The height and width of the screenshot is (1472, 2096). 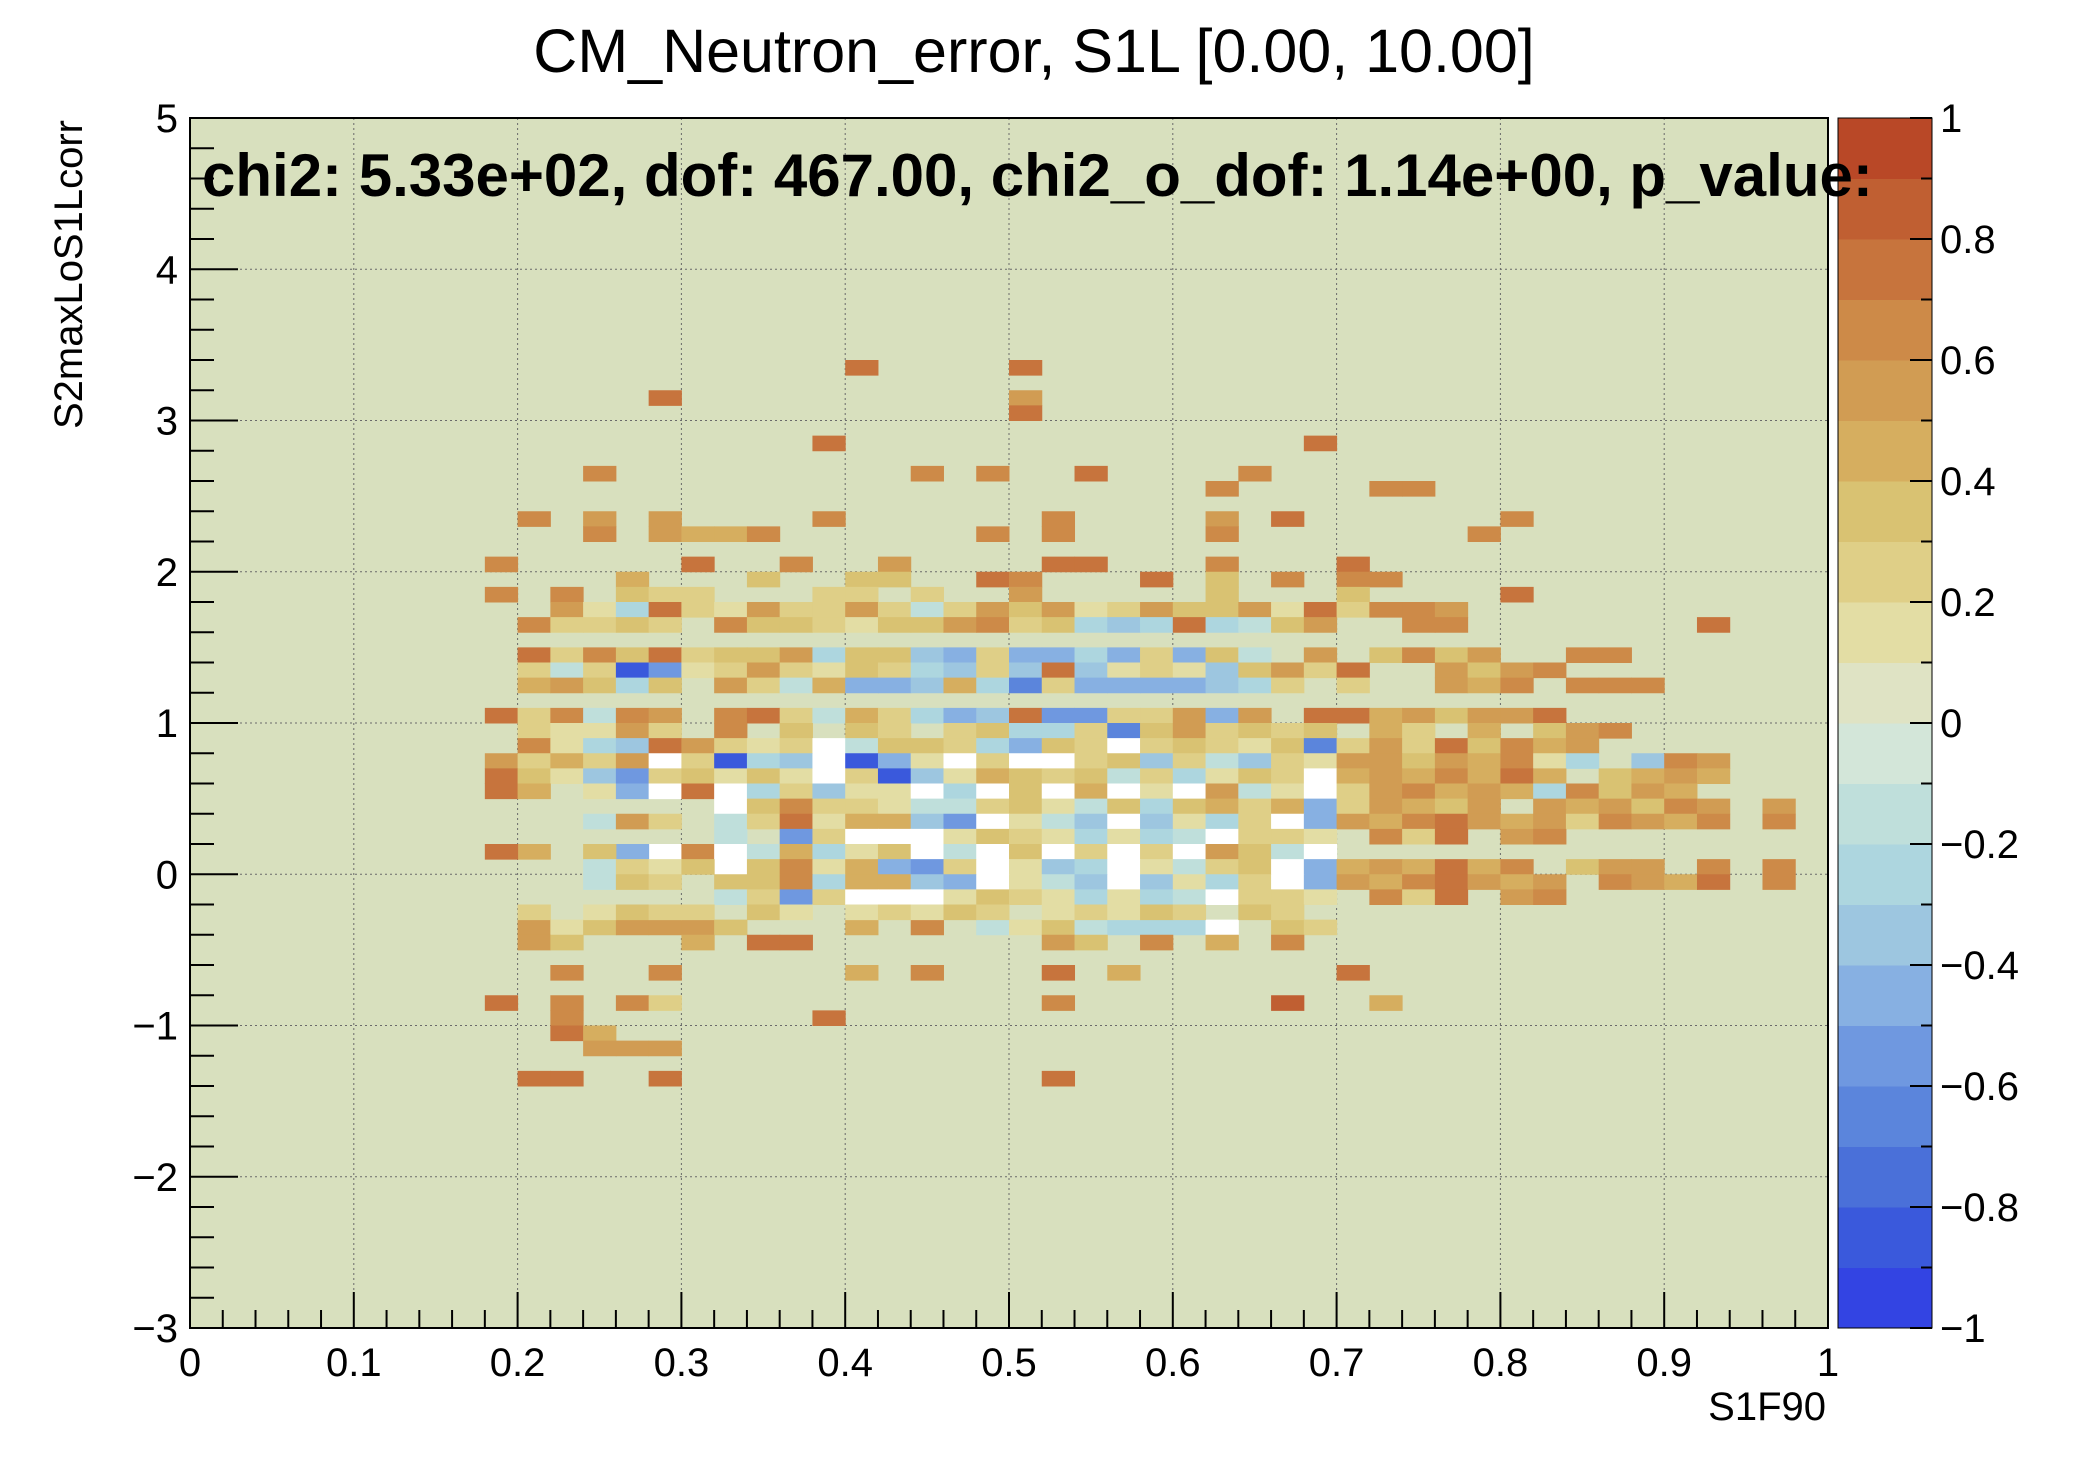 I want to click on x-tick-label: 0.4, so click(x=845, y=1363).